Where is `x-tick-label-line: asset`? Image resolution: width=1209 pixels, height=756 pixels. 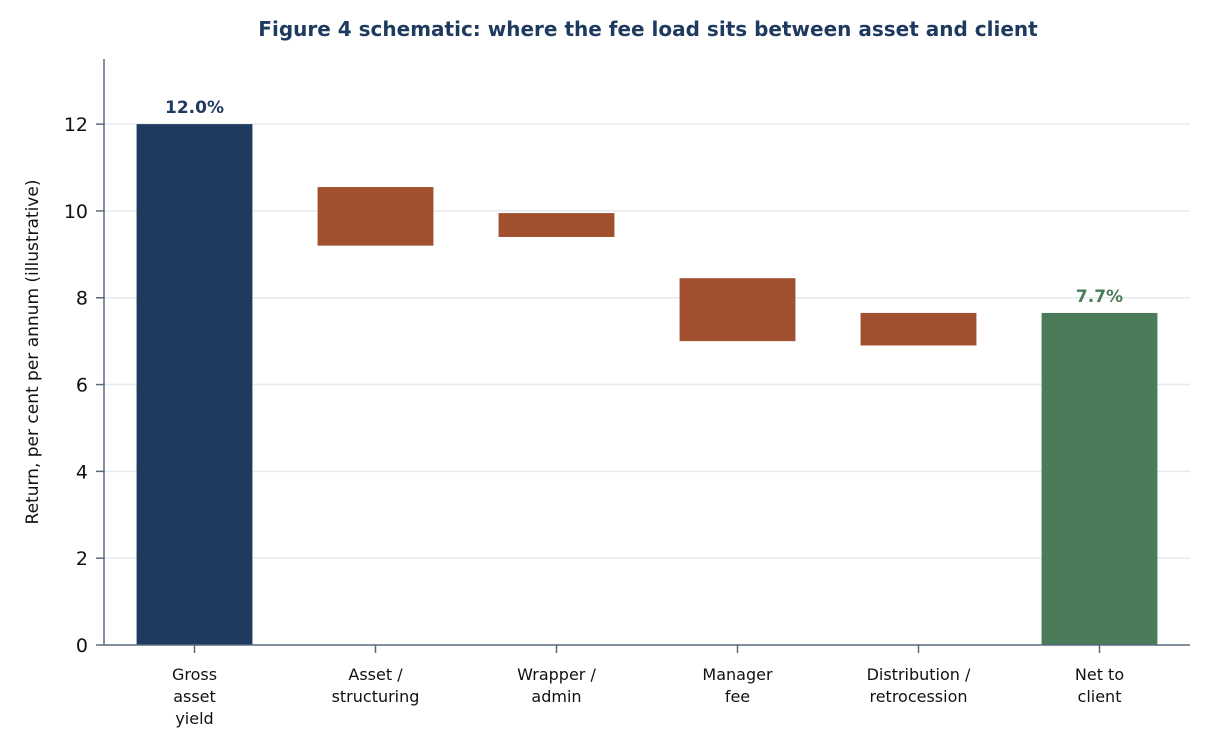
x-tick-label-line: asset is located at coordinates (194, 696).